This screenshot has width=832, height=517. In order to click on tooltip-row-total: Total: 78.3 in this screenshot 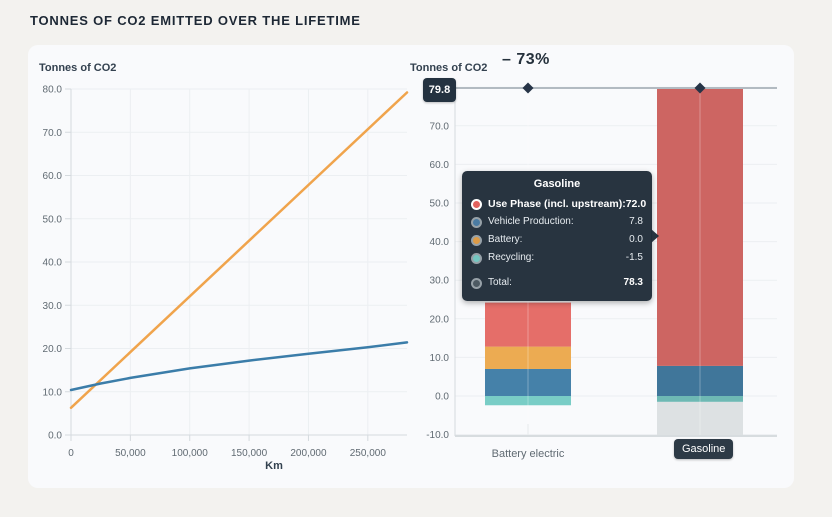, I will do `click(557, 283)`.